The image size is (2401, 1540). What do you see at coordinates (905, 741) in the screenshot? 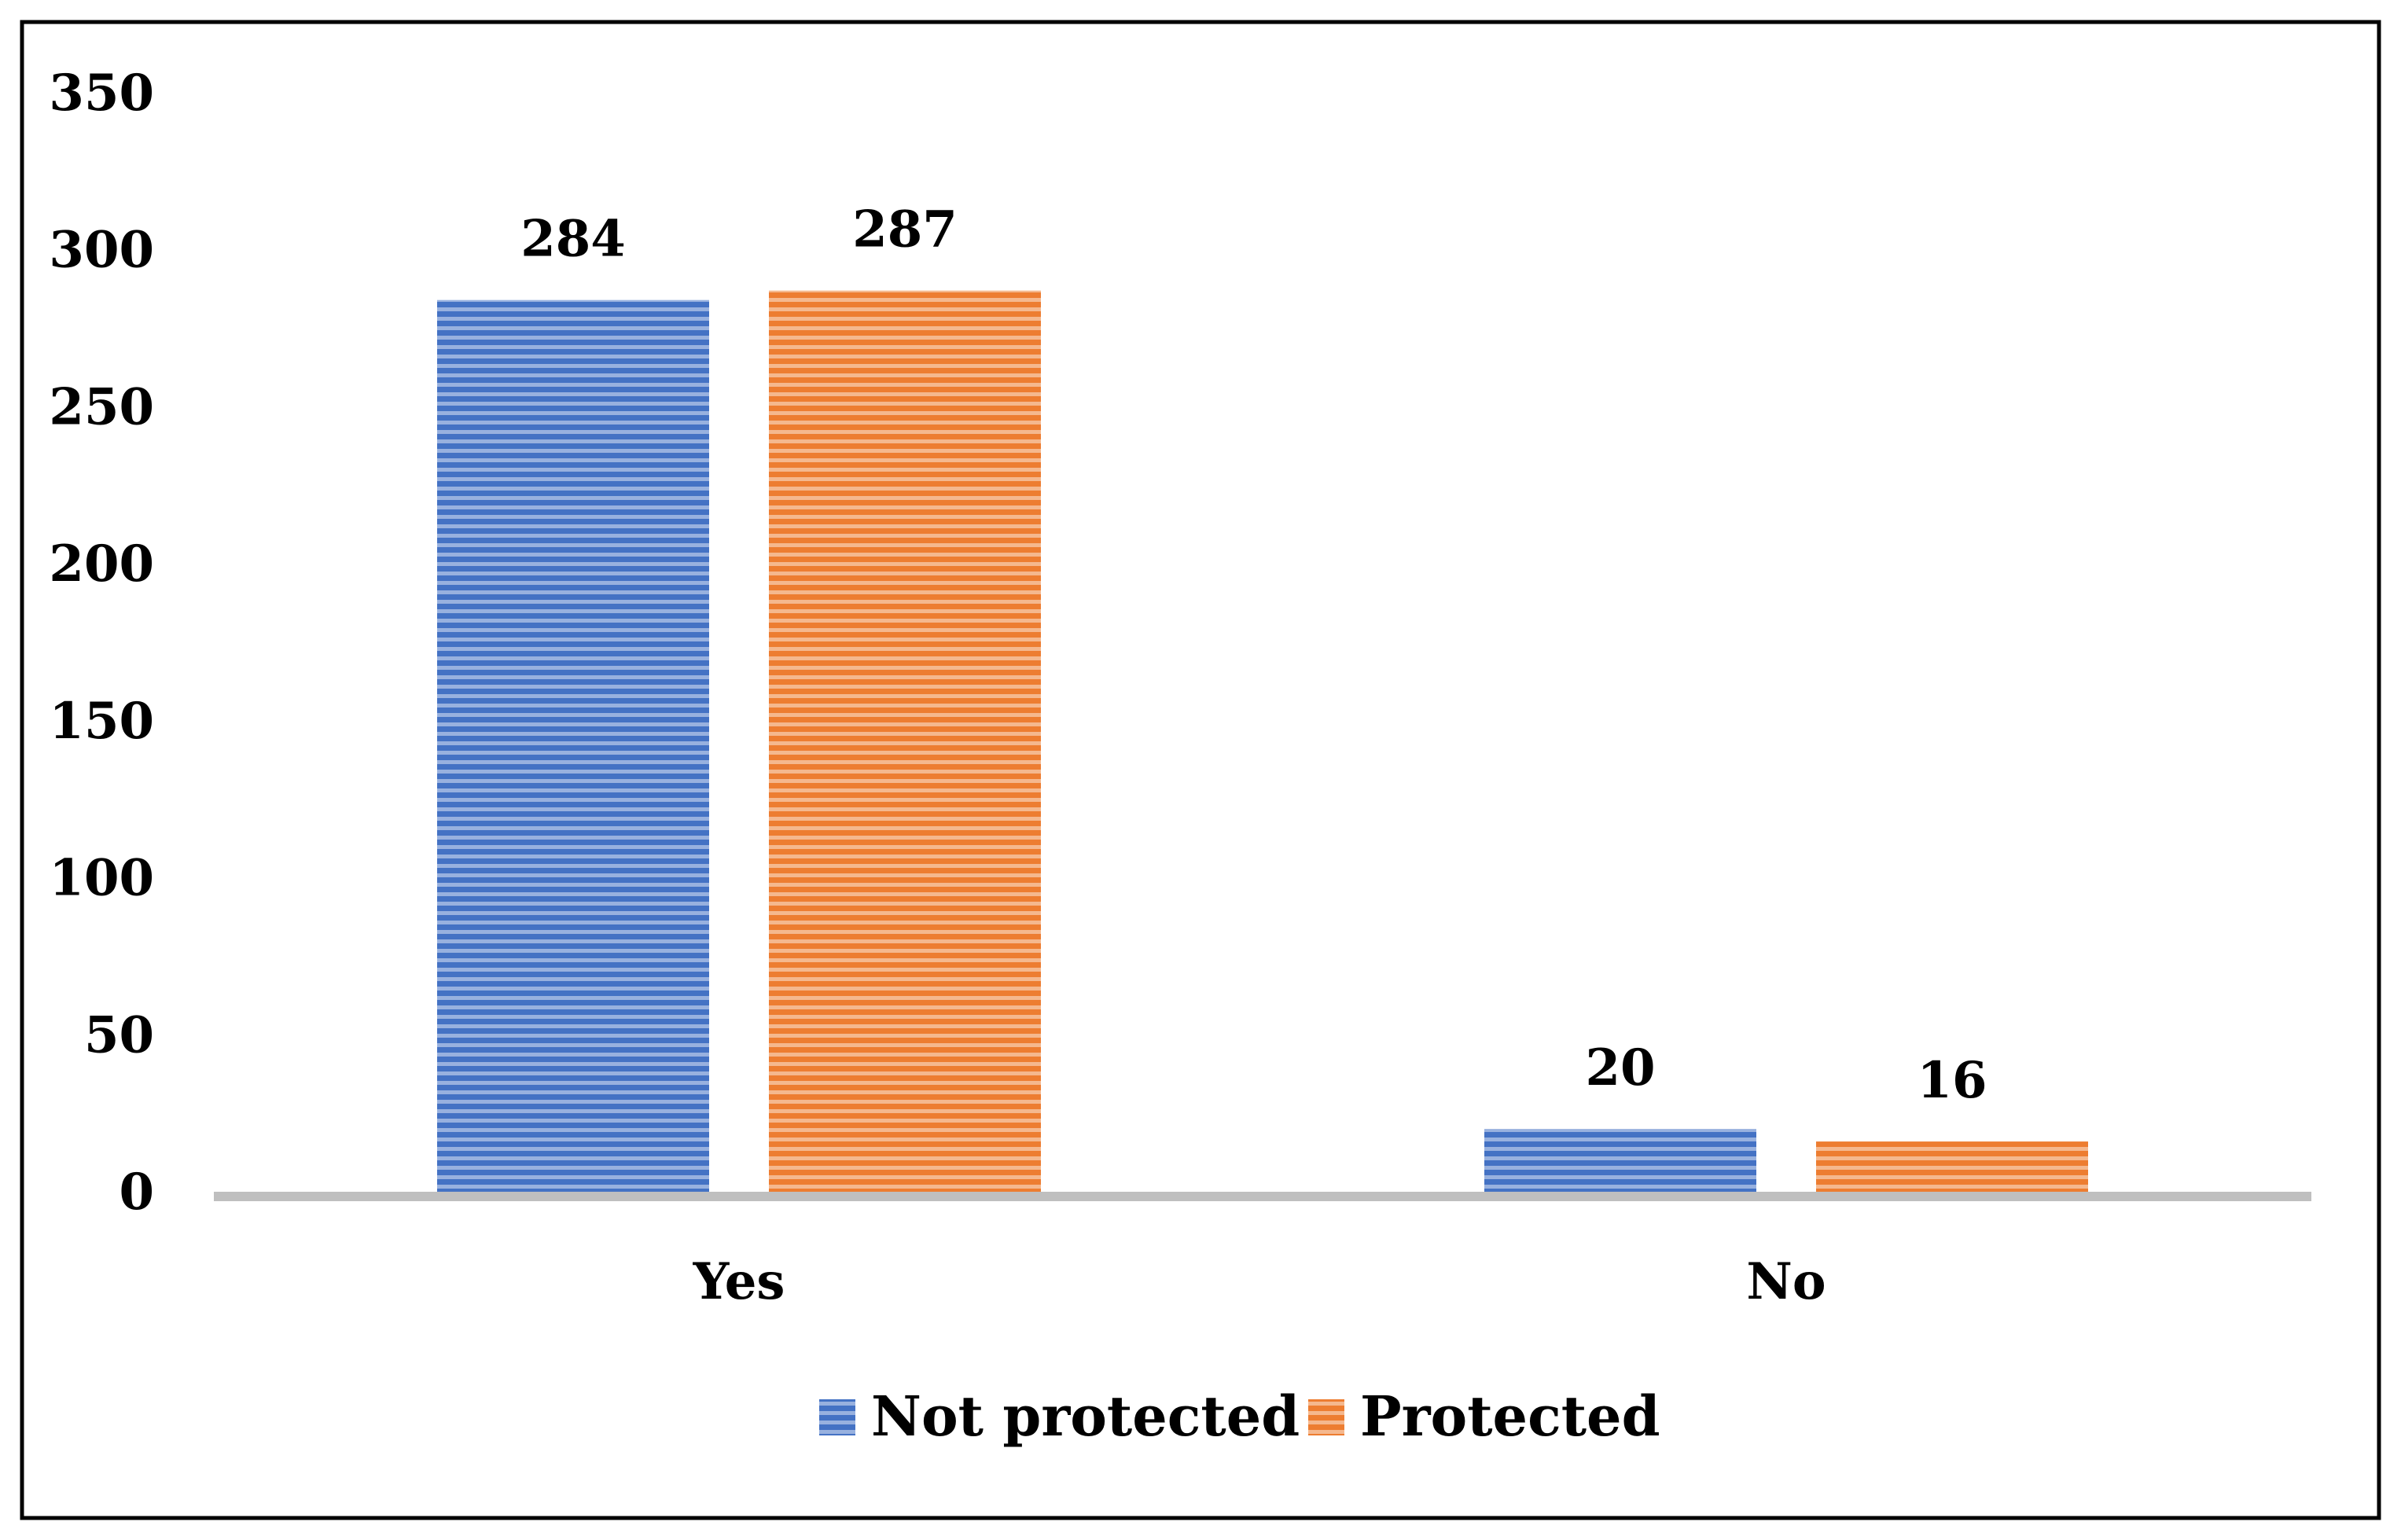
I see `bar-yes-protected` at bounding box center [905, 741].